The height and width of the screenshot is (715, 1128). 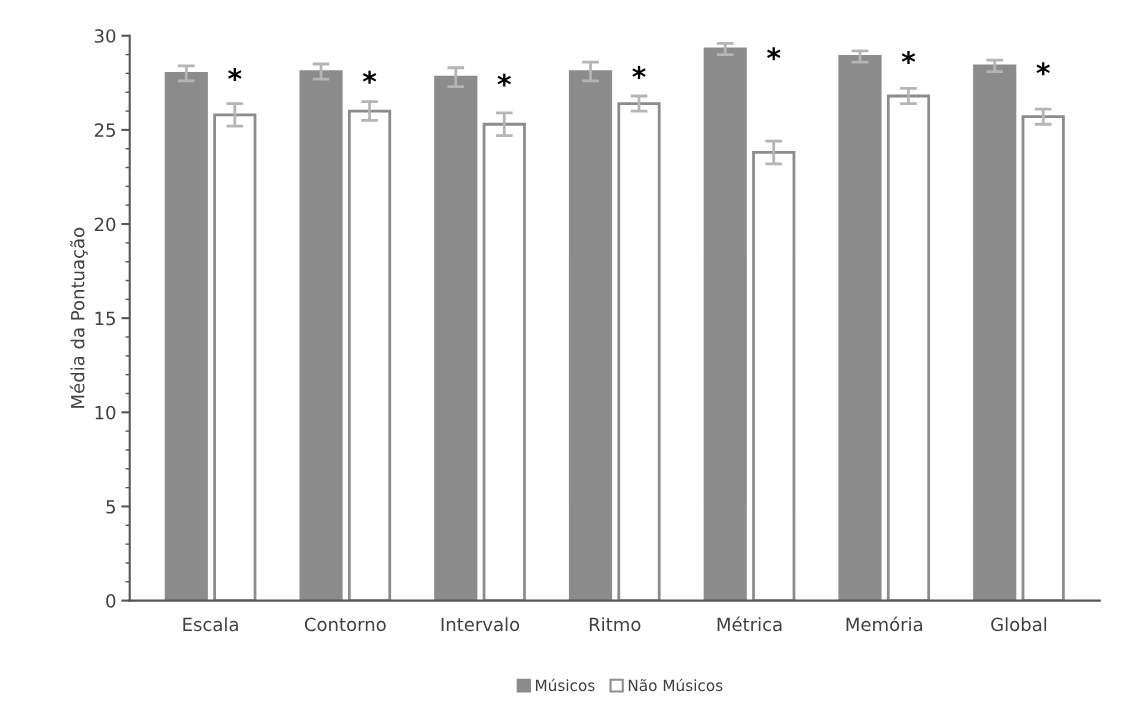 What do you see at coordinates (675, 685) in the screenshot?
I see `legend-label: Não Músicos` at bounding box center [675, 685].